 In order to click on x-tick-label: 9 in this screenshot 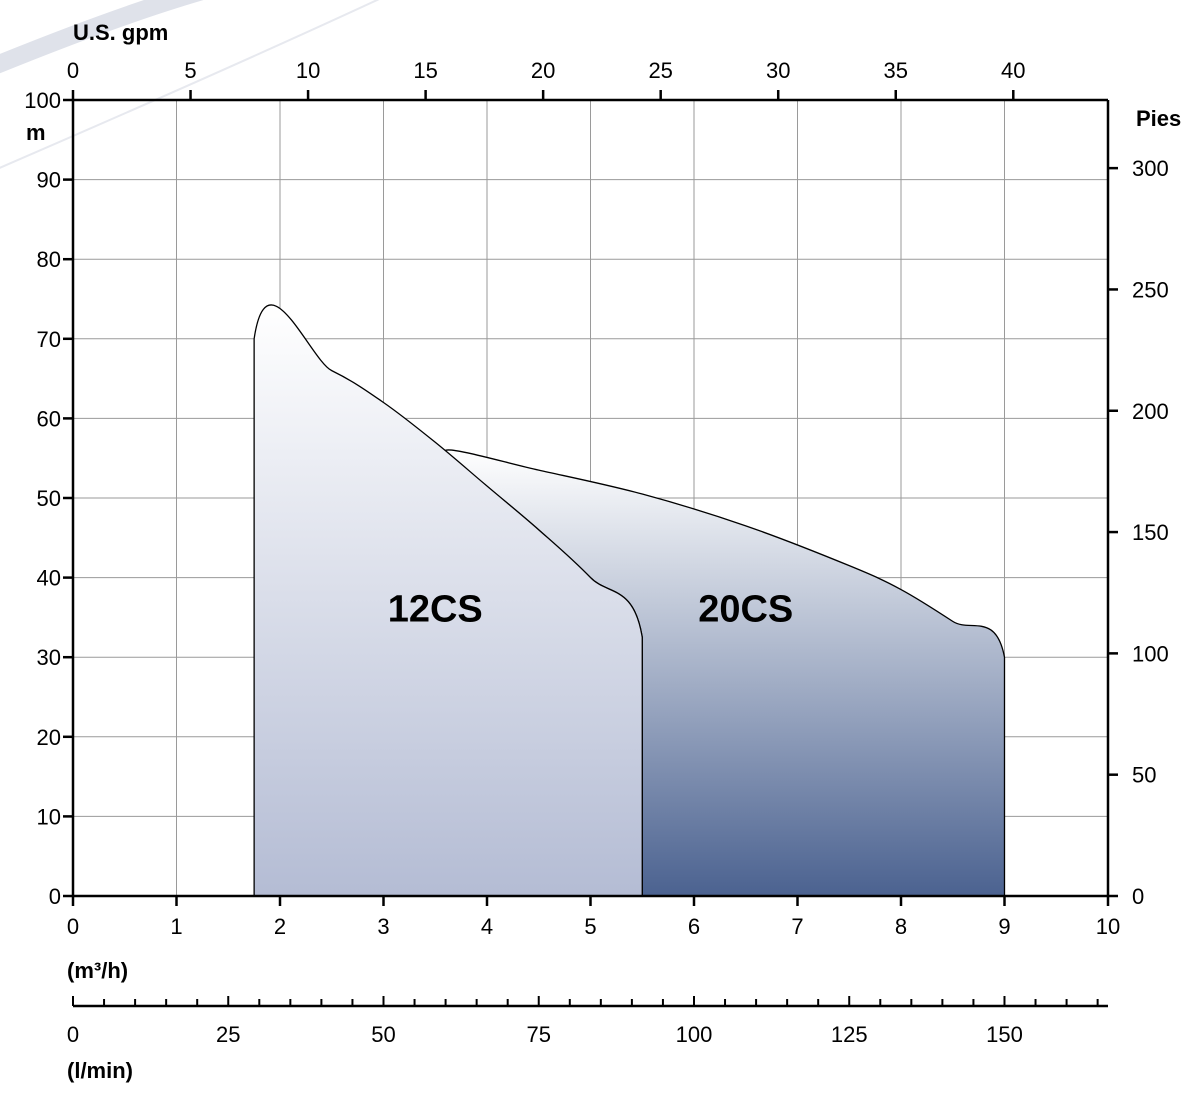, I will do `click(1004, 926)`.